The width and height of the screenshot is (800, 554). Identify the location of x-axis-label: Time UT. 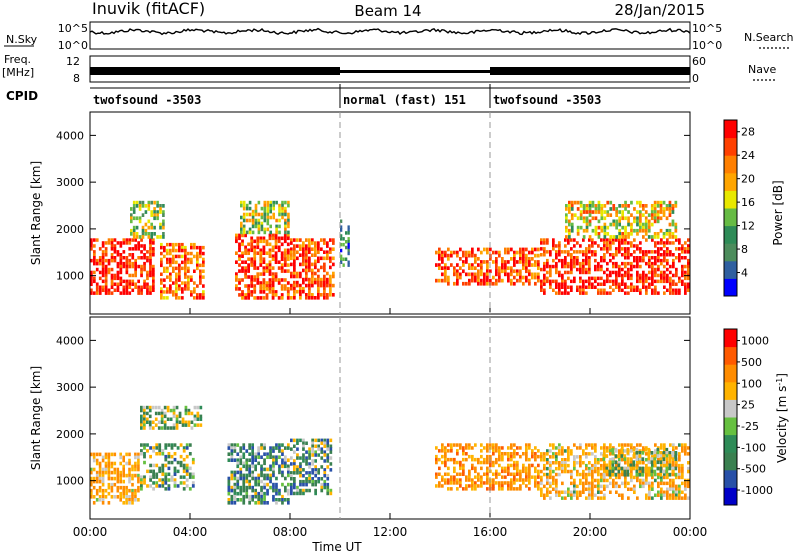
(336, 547).